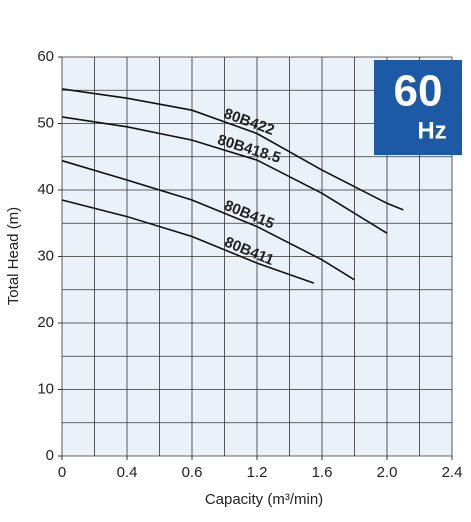 The image size is (471, 522). What do you see at coordinates (192, 472) in the screenshot?
I see `x-tick-label: 0.6` at bounding box center [192, 472].